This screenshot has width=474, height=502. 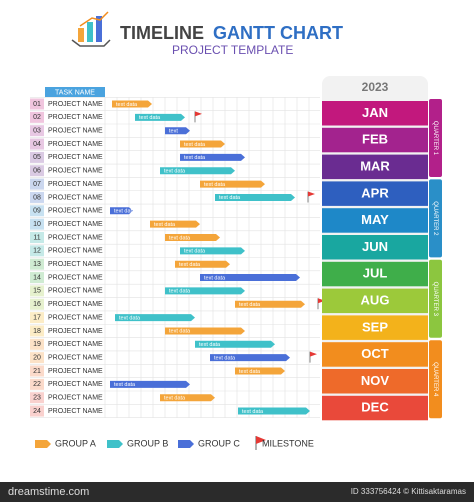 I want to click on row-number: 03, so click(x=37, y=131).